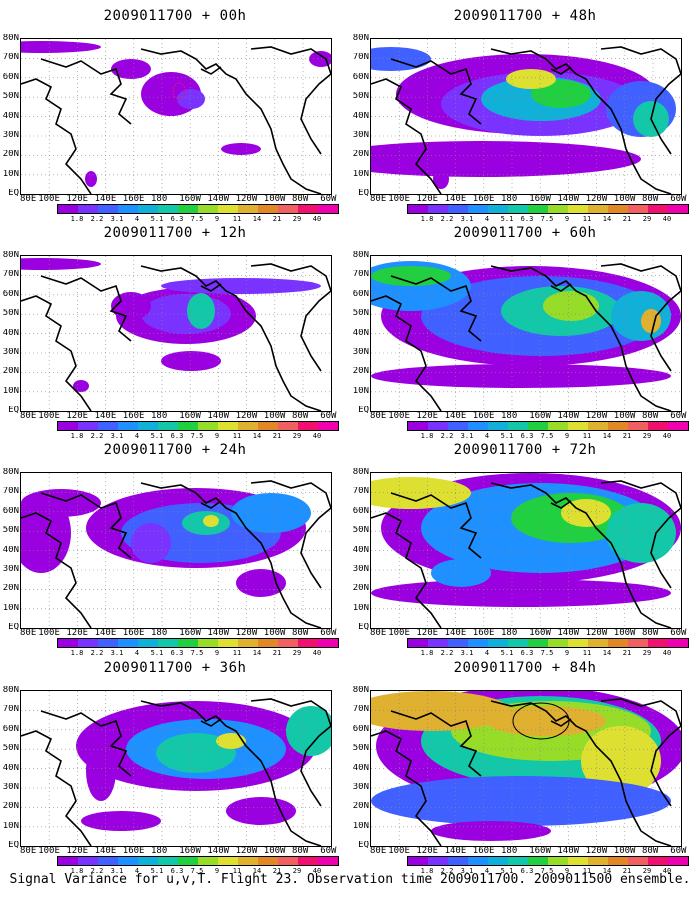 The image size is (700, 900). I want to click on lon-label: 80E, so click(28, 851).